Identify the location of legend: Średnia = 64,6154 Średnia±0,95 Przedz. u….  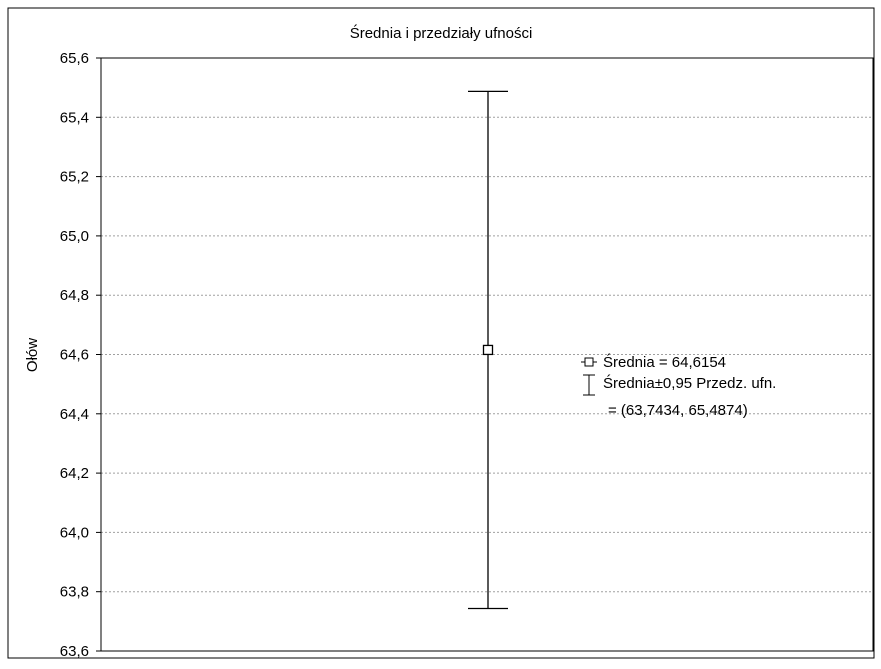
(678, 386).